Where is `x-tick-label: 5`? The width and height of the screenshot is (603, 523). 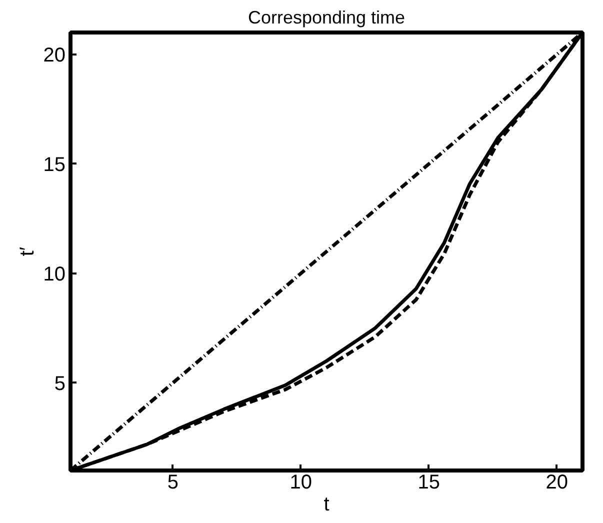
x-tick-label: 5 is located at coordinates (172, 483).